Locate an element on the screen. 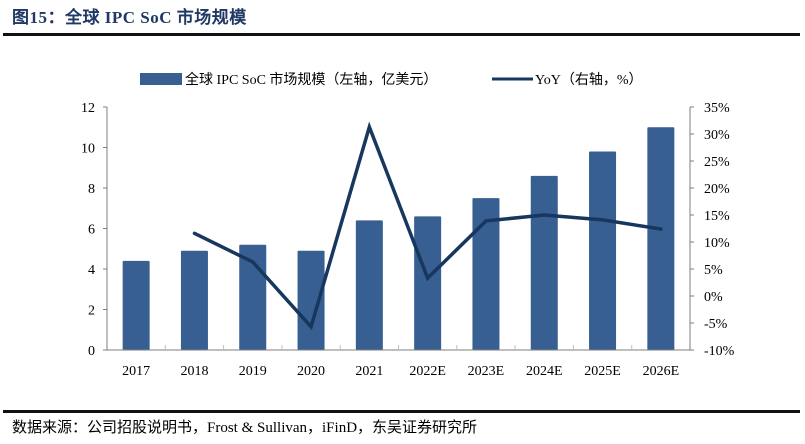 The width and height of the screenshot is (805, 444). chart-title: 图15：全球 IPC SoC 市场规模 is located at coordinates (129, 17).